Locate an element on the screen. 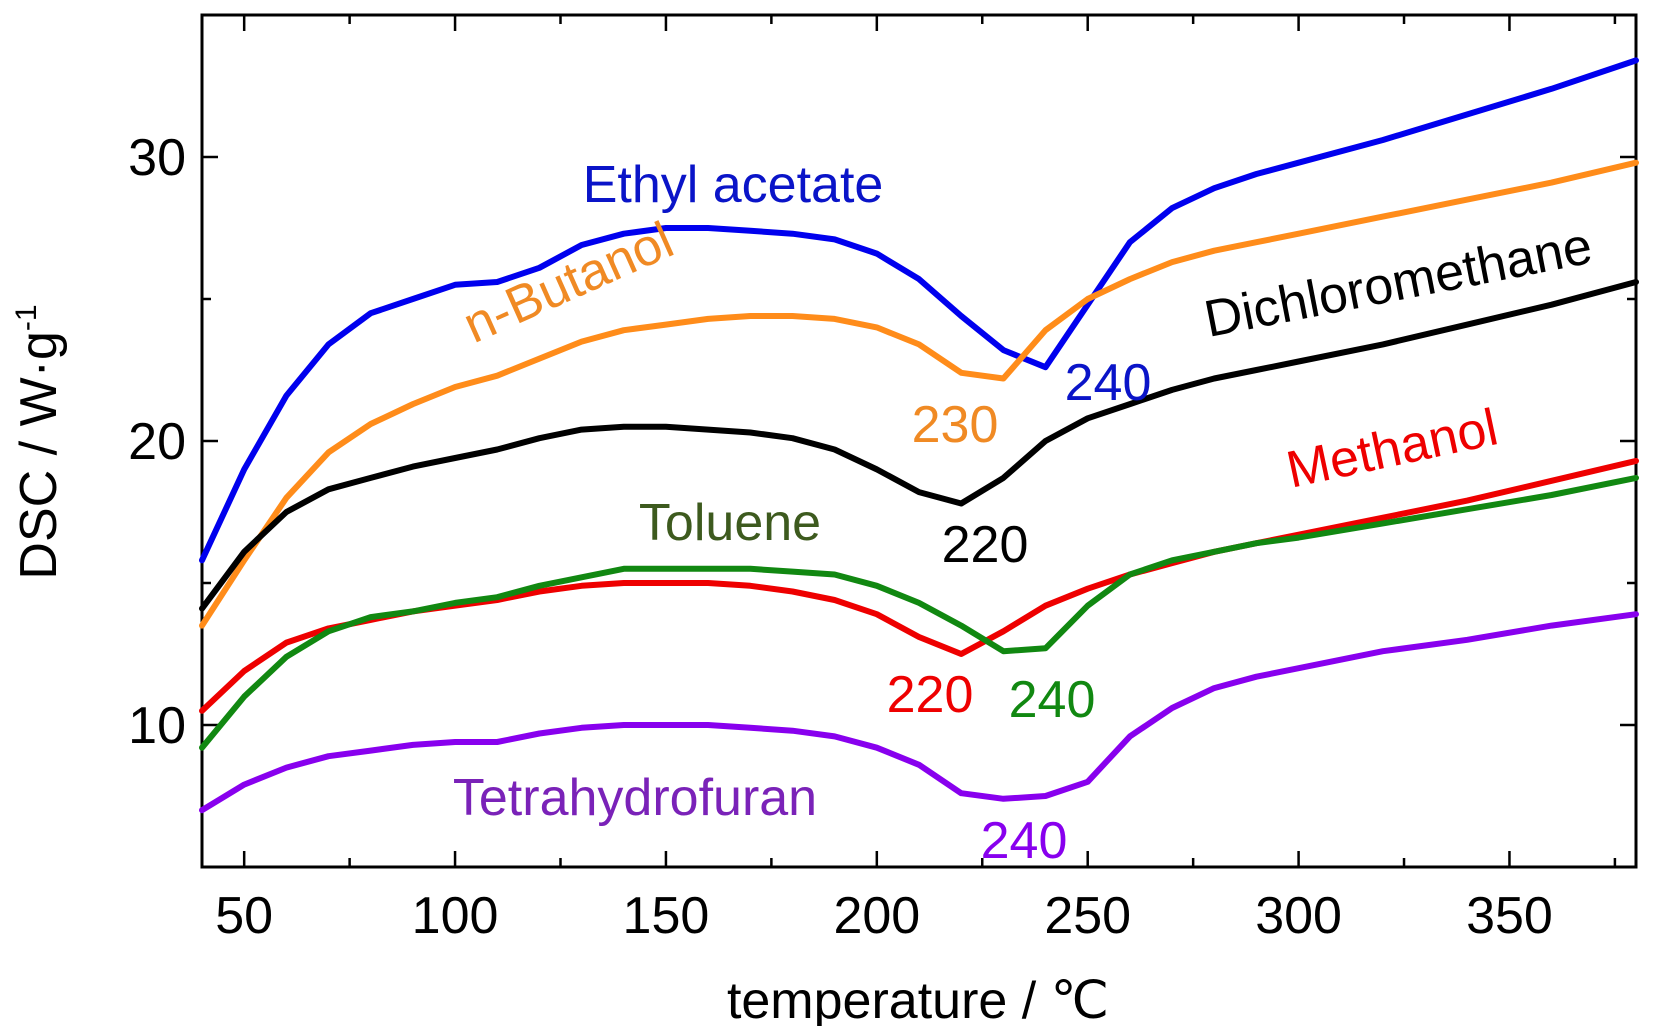 The height and width of the screenshot is (1026, 1656). x-tick-label: 50 is located at coordinates (244, 916).